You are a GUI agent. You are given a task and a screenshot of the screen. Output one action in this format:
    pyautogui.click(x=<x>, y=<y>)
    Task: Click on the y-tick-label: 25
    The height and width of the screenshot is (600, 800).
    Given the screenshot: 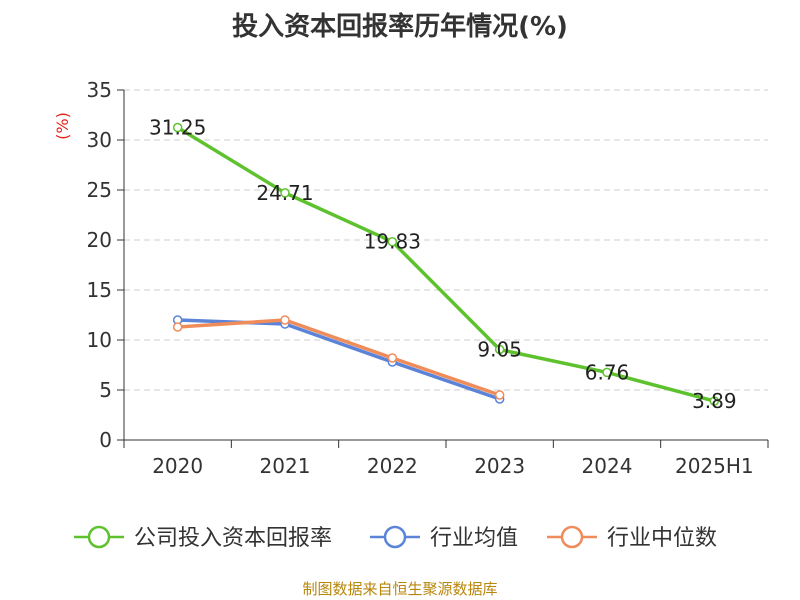 What is the action you would take?
    pyautogui.click(x=99, y=190)
    